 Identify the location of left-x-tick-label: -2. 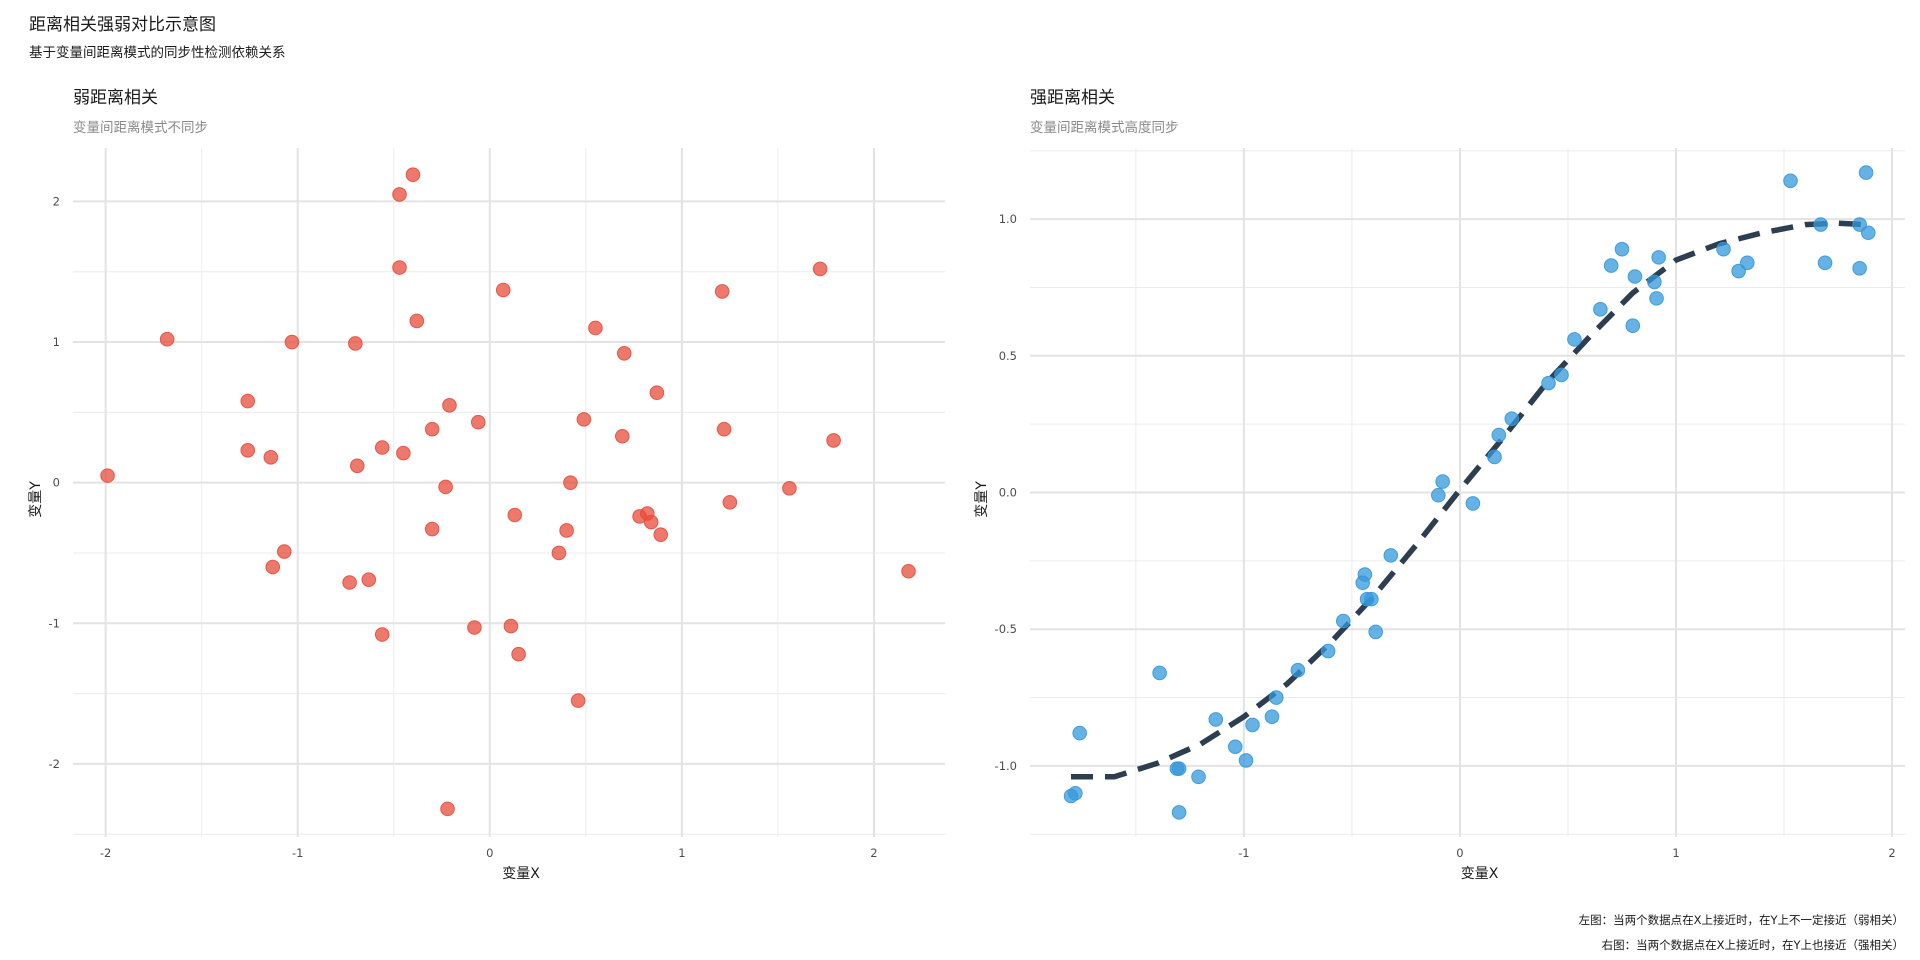
(105, 853).